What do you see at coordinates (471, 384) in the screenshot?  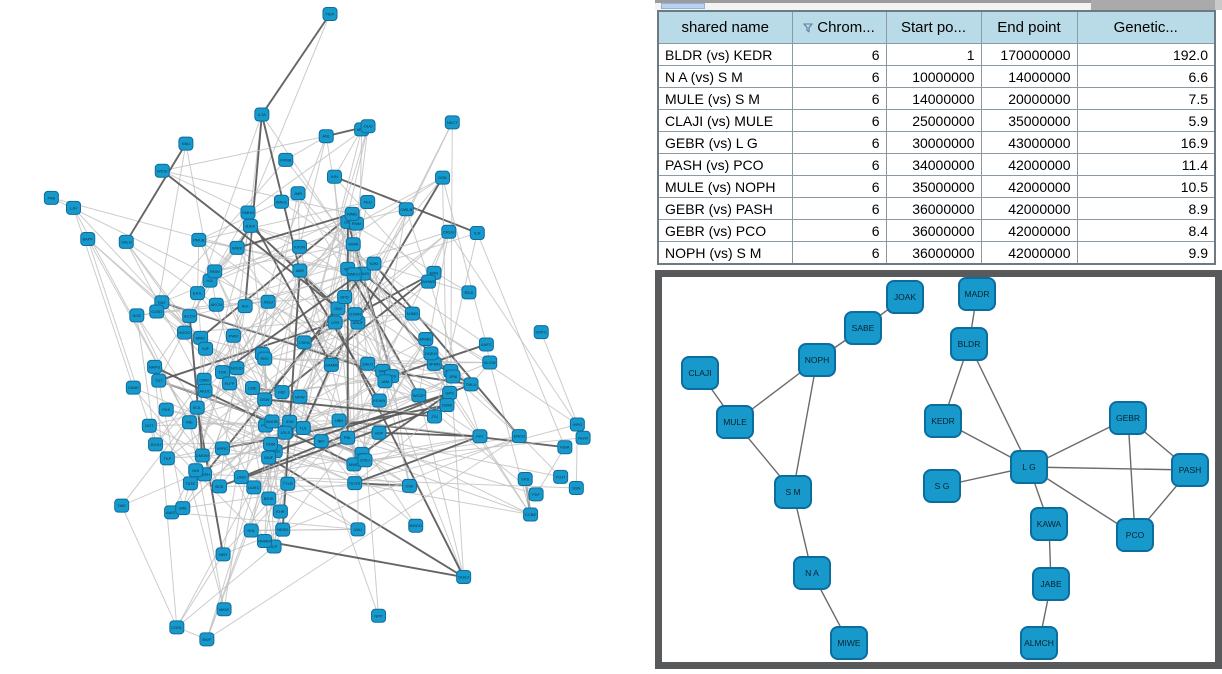 I see `network-node: TMLU` at bounding box center [471, 384].